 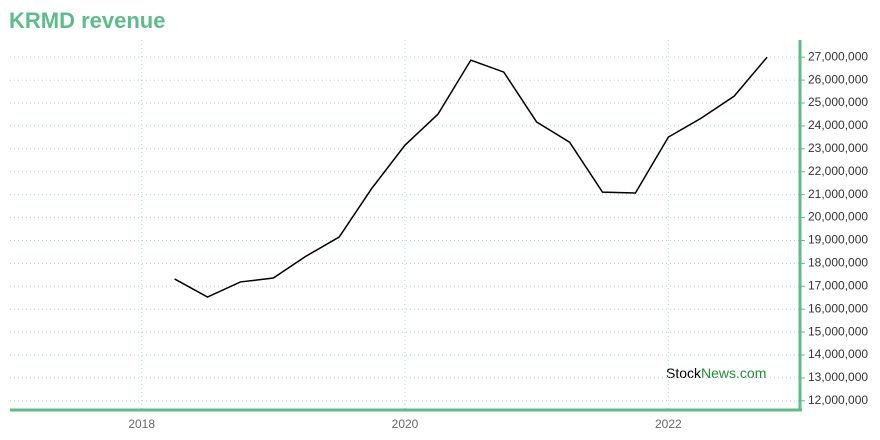 I want to click on y-tick-label: 19,000,000, so click(x=838, y=240).